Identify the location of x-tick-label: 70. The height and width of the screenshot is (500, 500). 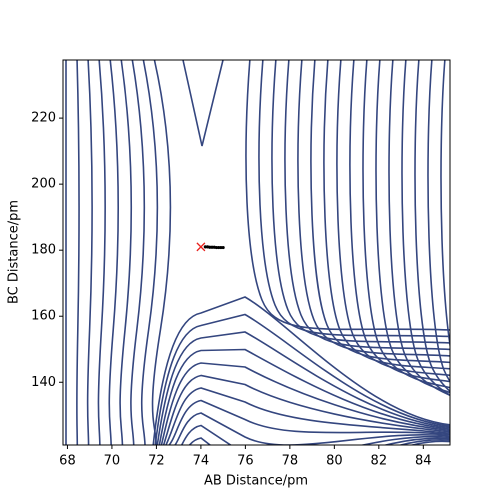
(112, 461).